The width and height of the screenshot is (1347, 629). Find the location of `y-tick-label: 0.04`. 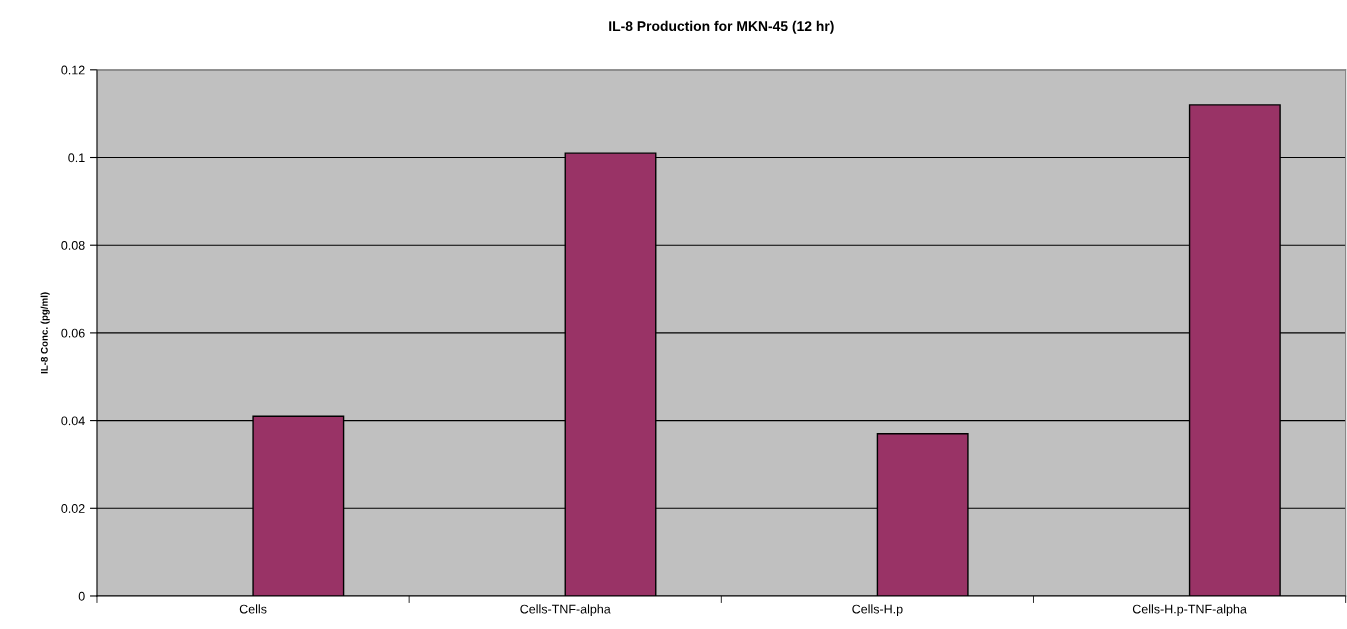

y-tick-label: 0.04 is located at coordinates (73, 421).